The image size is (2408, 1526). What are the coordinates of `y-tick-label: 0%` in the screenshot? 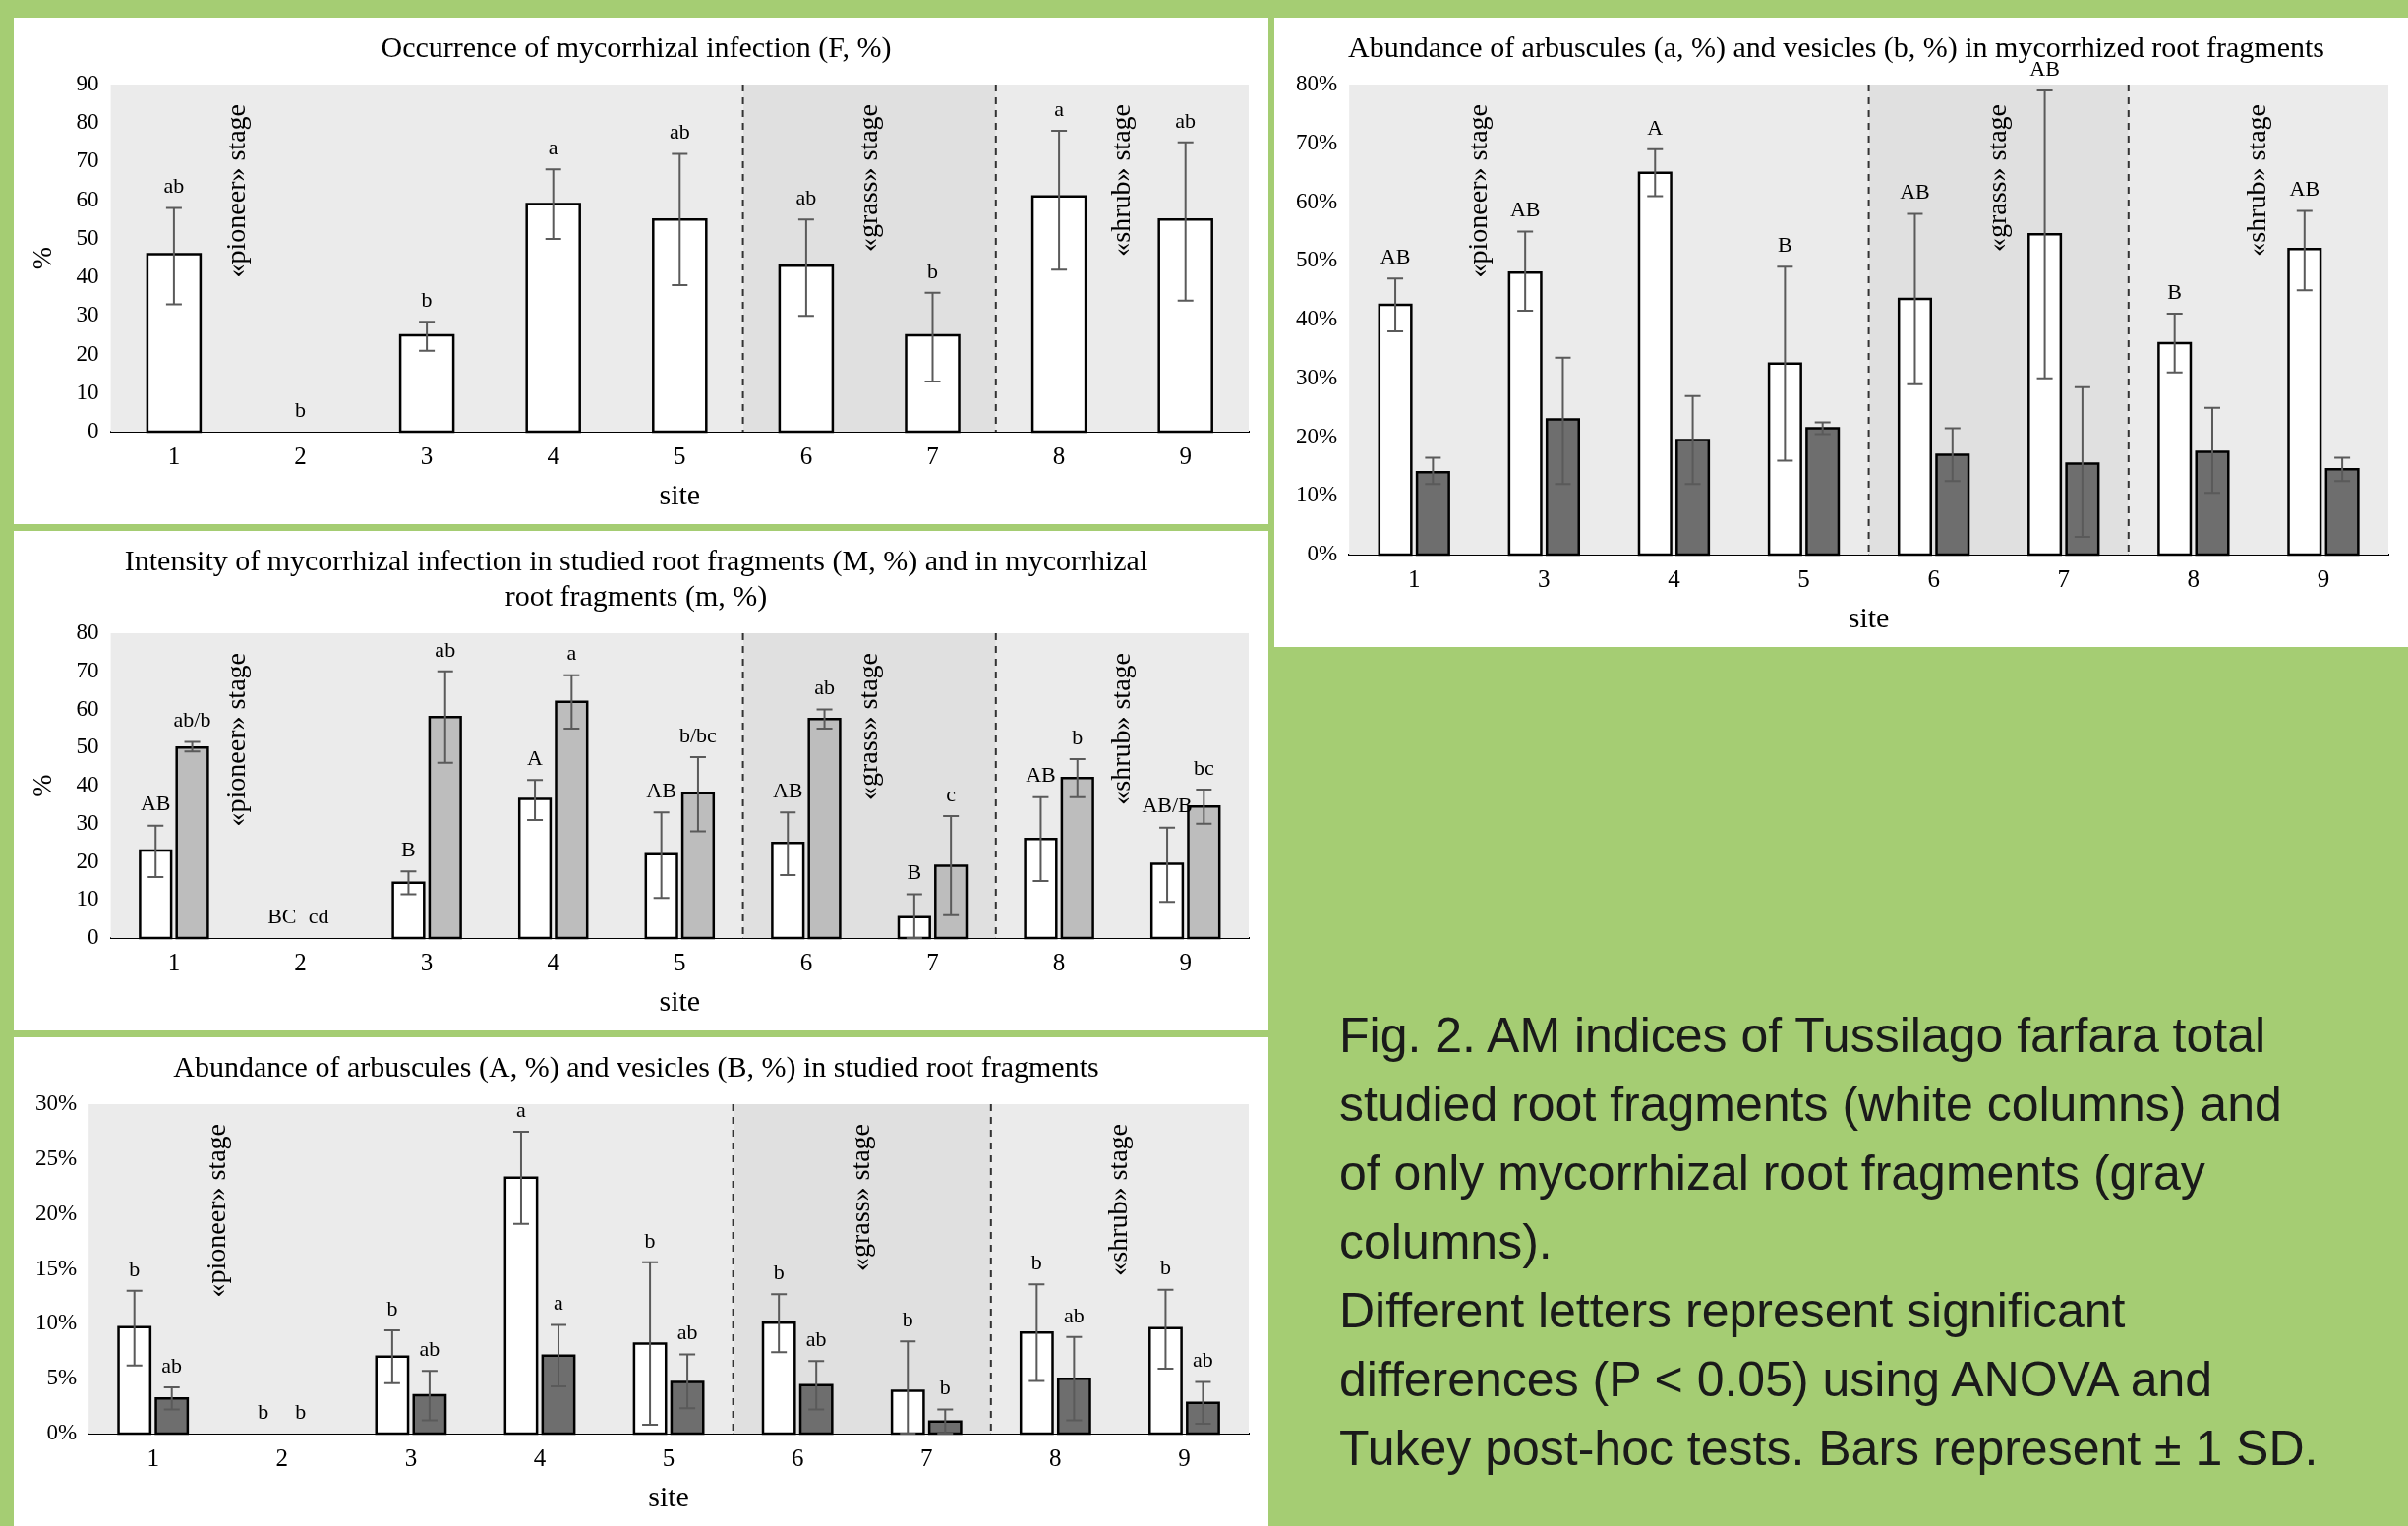 It's located at (1322, 554).